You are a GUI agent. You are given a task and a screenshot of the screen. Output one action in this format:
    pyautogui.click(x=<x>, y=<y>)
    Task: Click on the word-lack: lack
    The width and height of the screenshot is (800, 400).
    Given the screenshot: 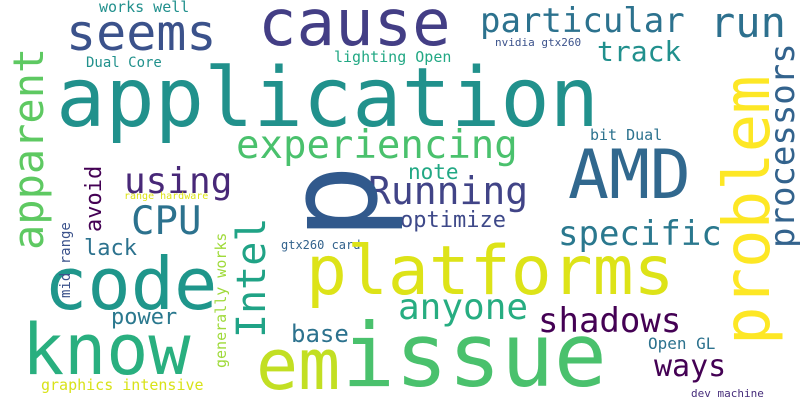 What is the action you would take?
    pyautogui.click(x=110, y=248)
    